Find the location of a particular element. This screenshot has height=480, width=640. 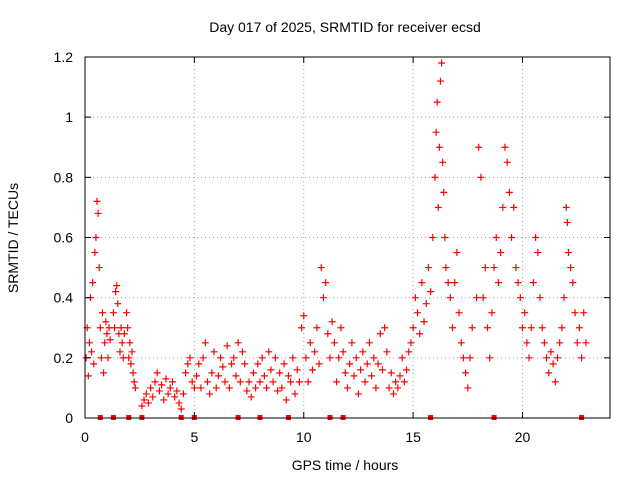

x-tick-label: 0 is located at coordinates (85, 437).